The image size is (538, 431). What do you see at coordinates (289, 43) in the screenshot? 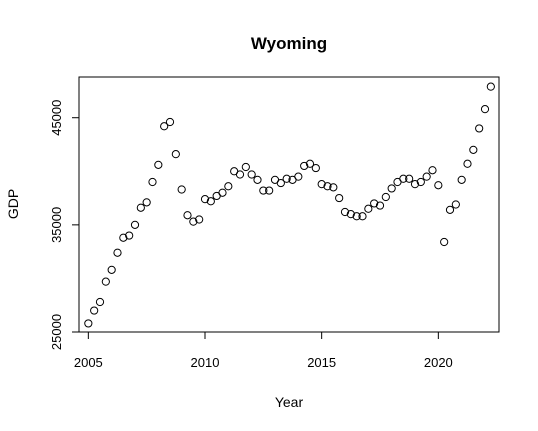
I see `chart-title: Wyoming` at bounding box center [289, 43].